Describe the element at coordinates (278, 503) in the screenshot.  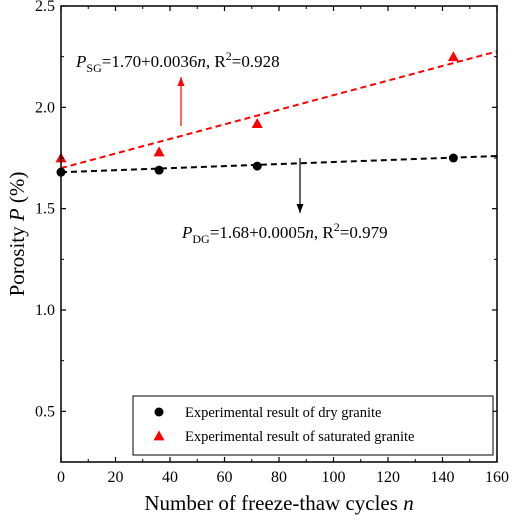
I see `x-axis-title: Number of freeze-thaw cycles n` at that location.